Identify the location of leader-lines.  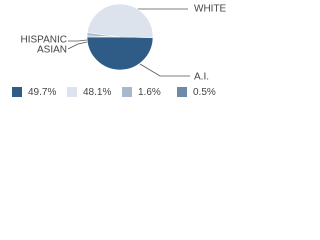
(128, 42).